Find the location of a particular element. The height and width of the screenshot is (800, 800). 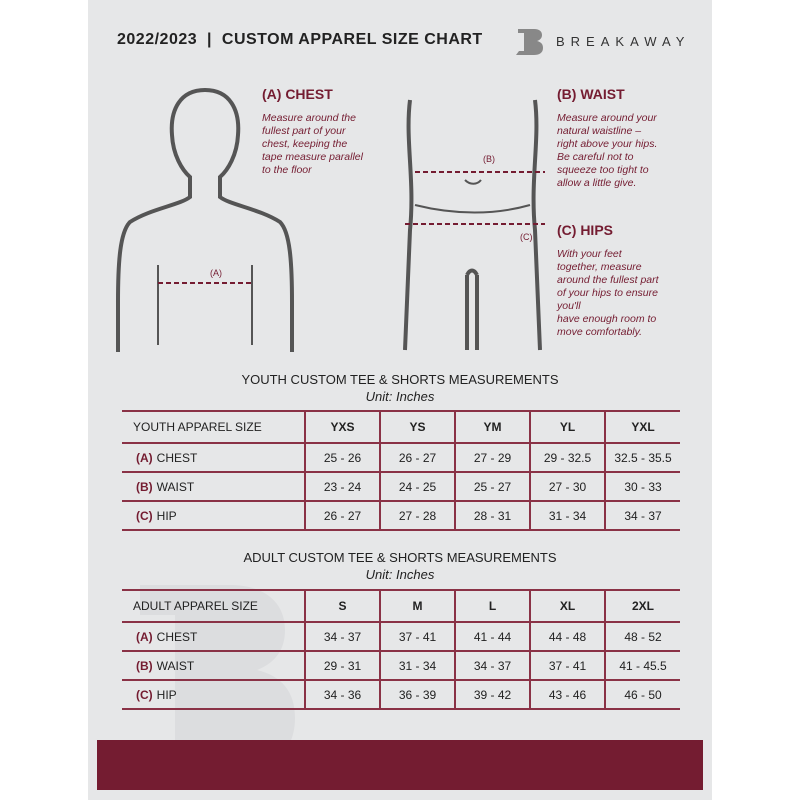

upper-body-illustration is located at coordinates (205, 220).